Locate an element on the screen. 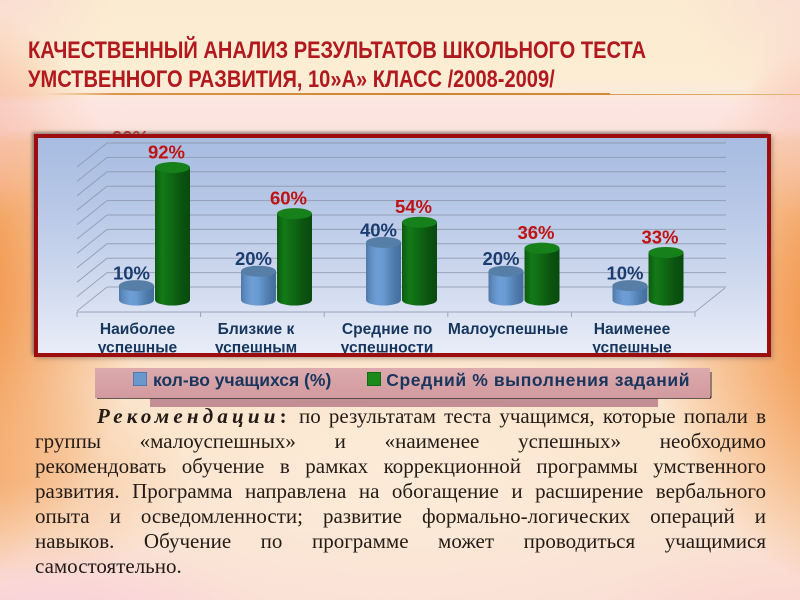 The image size is (800, 600). svg-text: Малоуспешные is located at coordinates (508, 329).